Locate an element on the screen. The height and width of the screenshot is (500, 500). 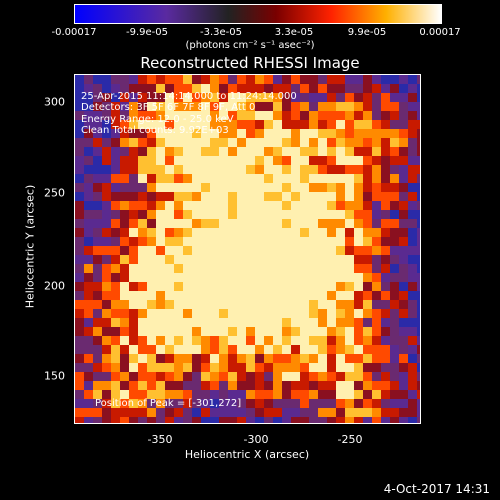
colorbar-tick-6: 0.00017 is located at coordinates (440, 32).